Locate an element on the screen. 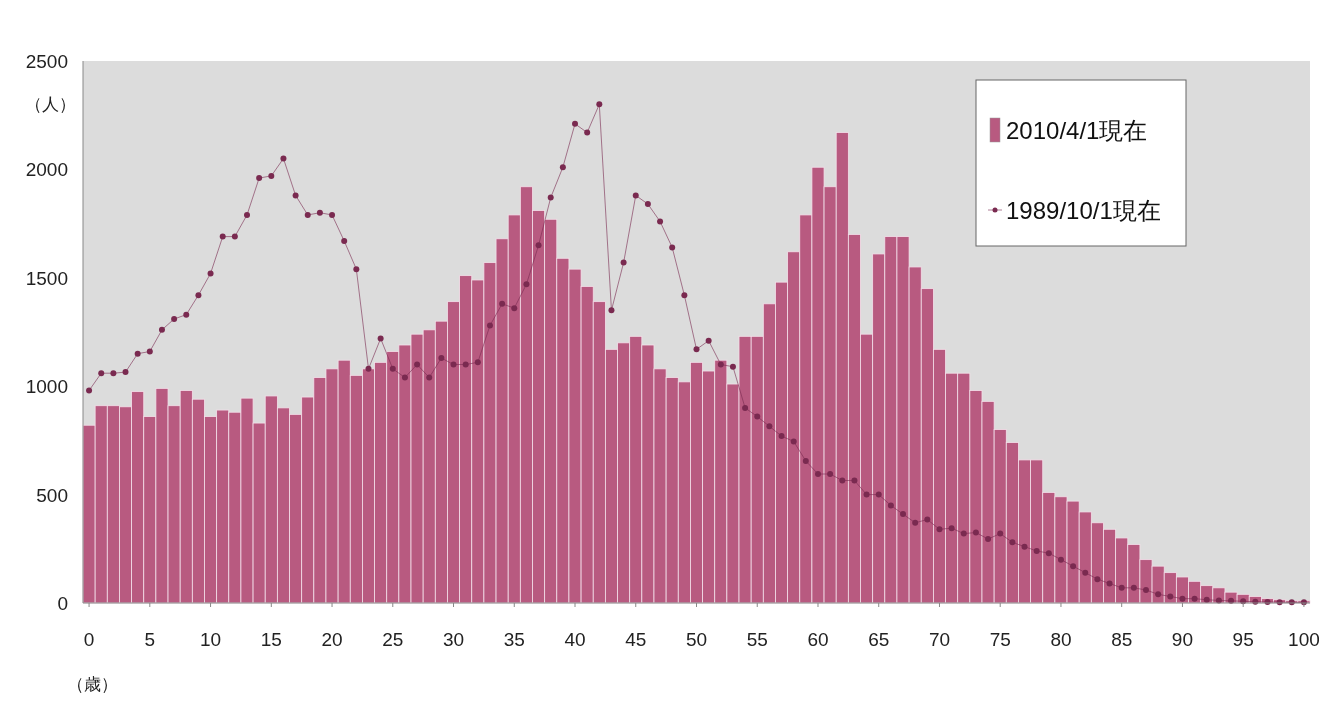 The image size is (1319, 713). y-tick-label: 500 is located at coordinates (52, 495).